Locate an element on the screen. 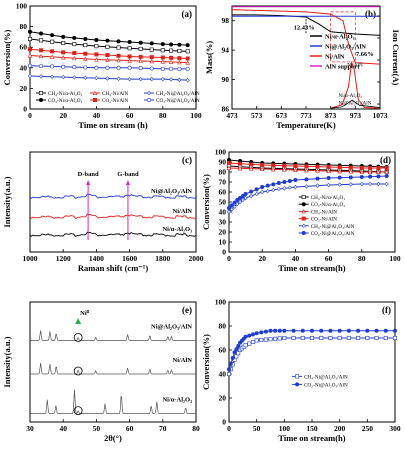 The image size is (406, 451). ion-current-ni-al2o3 is located at coordinates (355, 104).